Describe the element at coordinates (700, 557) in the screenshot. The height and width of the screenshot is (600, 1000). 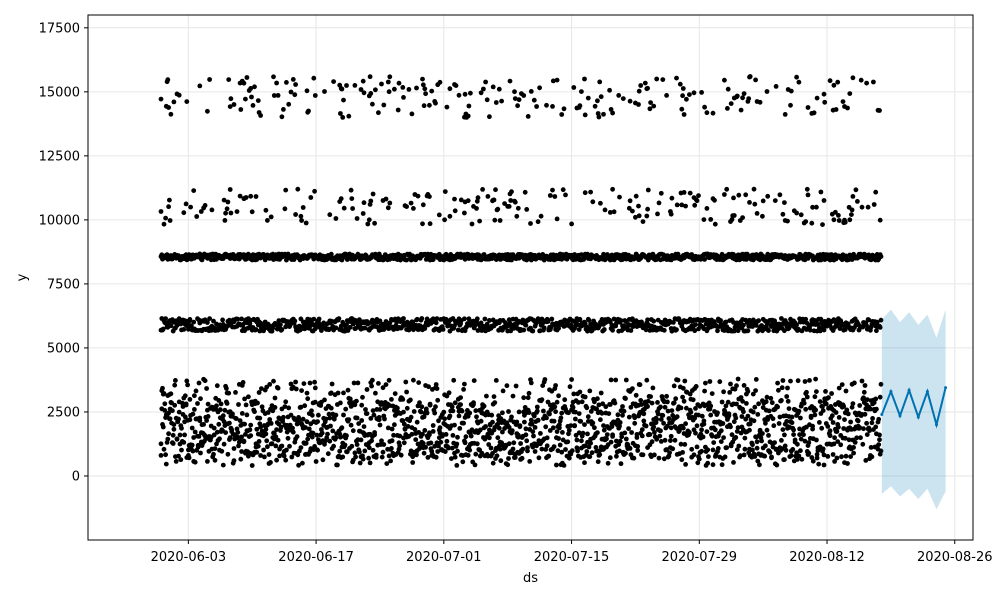
I see `x-tick-label: 2020-07-29` at that location.